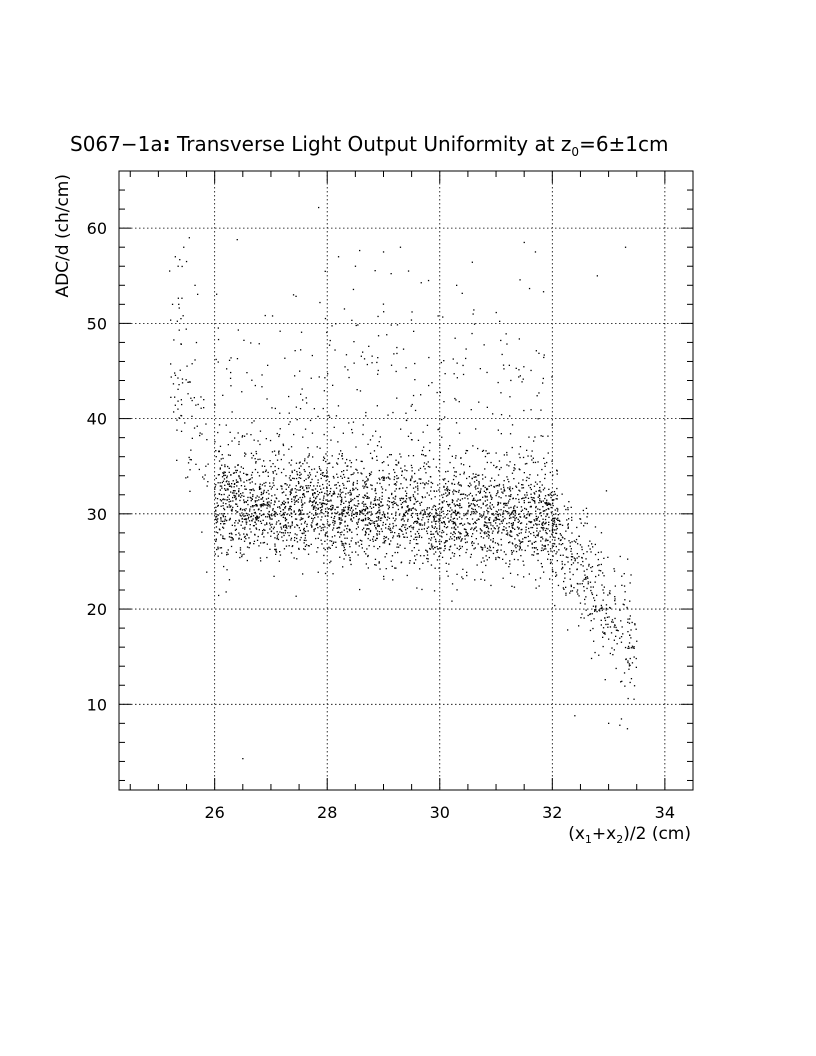  Describe the element at coordinates (97, 704) in the screenshot. I see `y-tick-label: 10` at that location.